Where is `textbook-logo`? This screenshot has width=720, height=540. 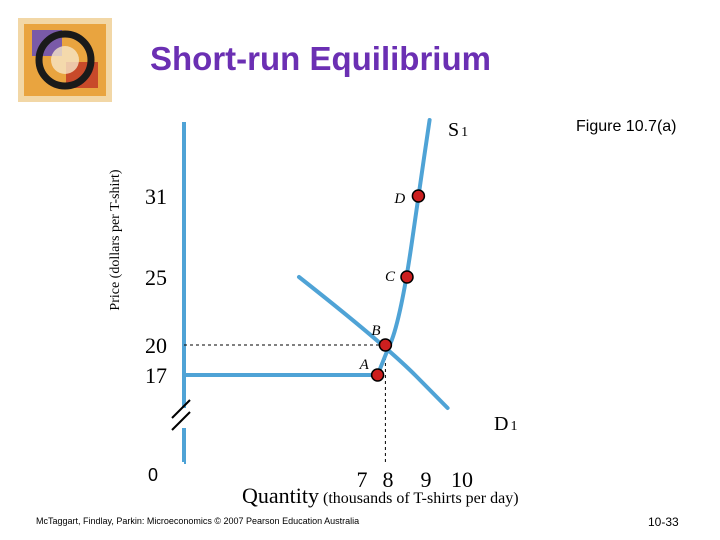 textbook-logo is located at coordinates (65, 60).